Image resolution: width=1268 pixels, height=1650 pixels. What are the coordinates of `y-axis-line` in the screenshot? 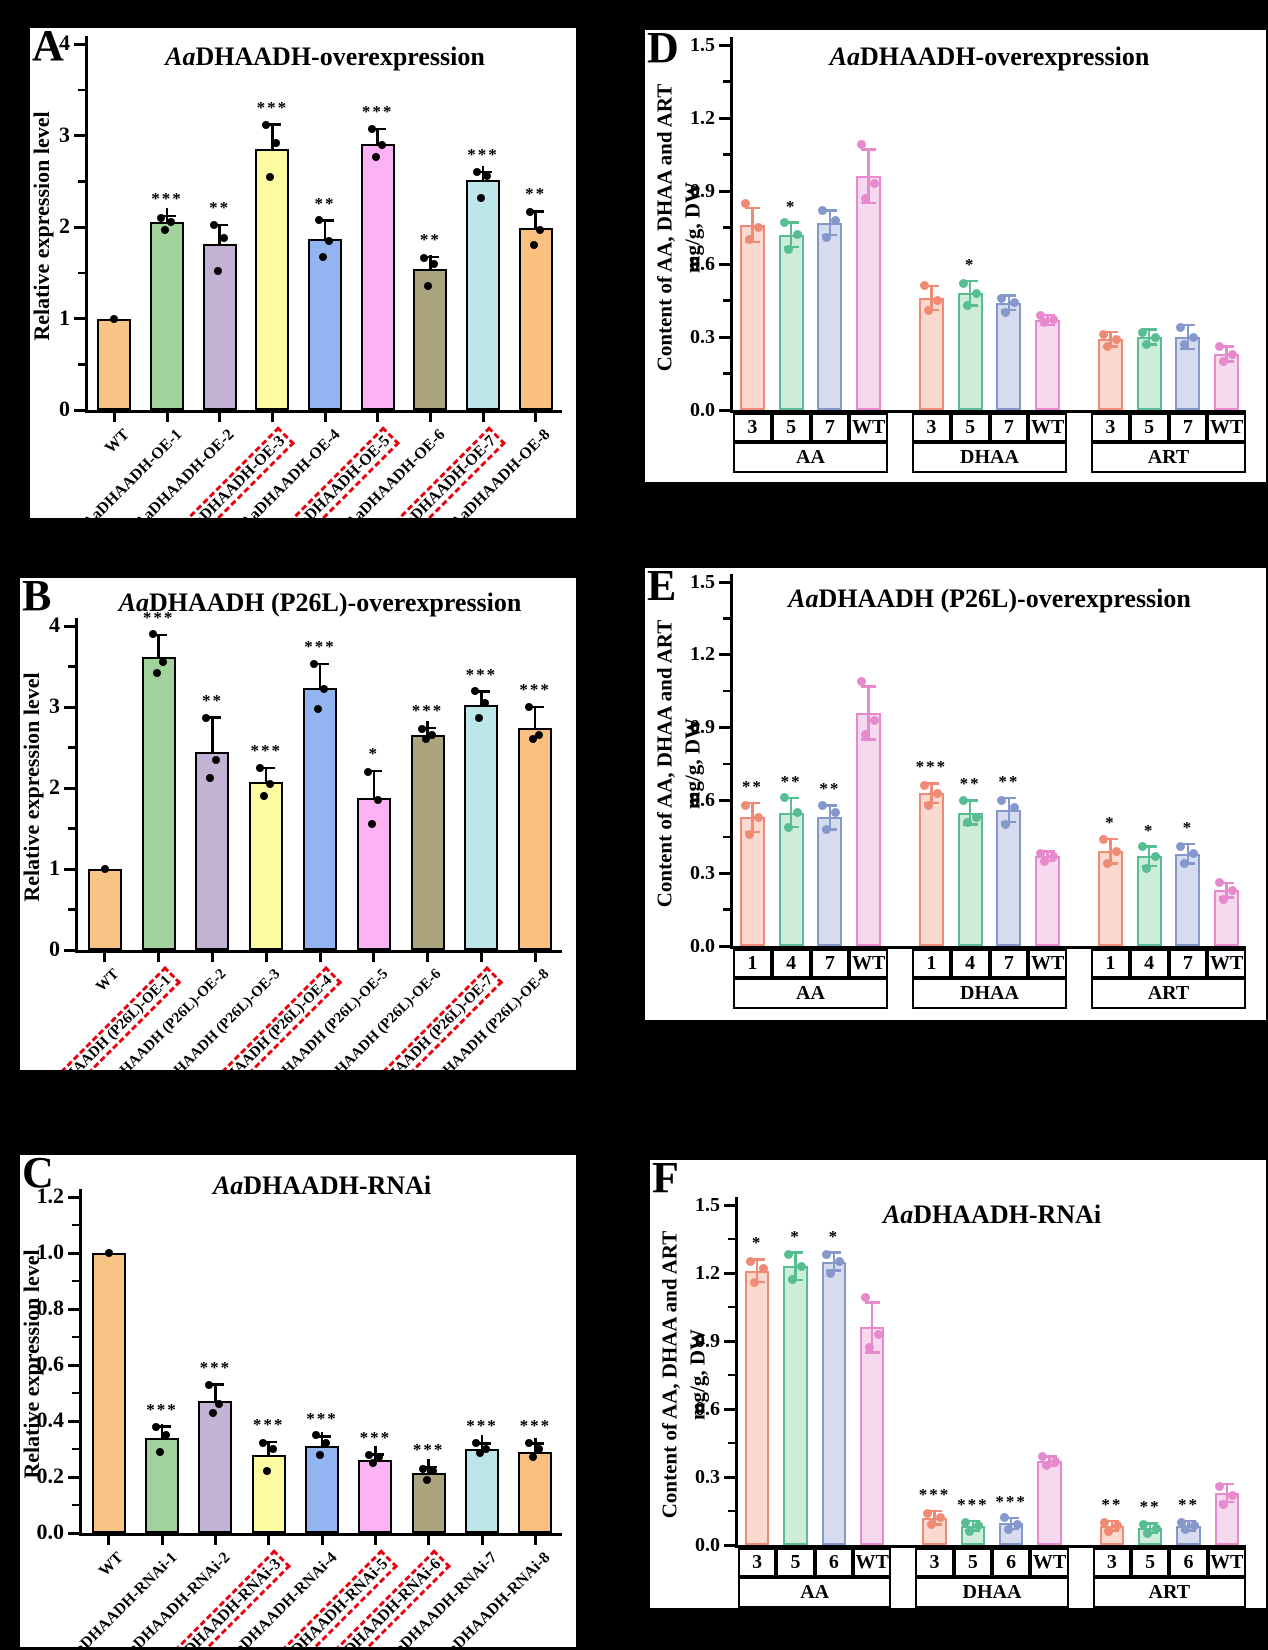 It's located at (80, 1362).